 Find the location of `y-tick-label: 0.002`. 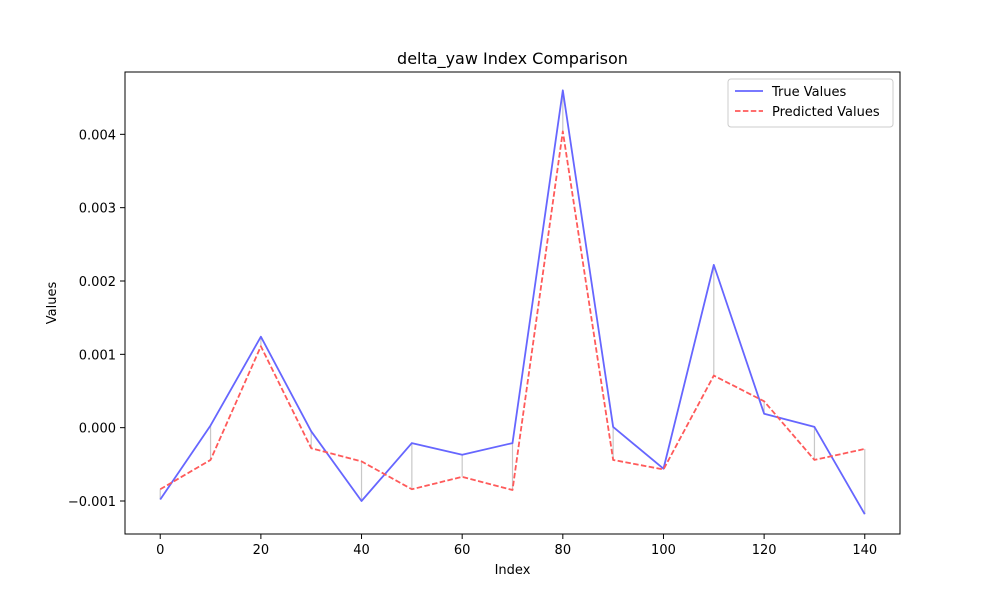

y-tick-label: 0.002 is located at coordinates (97, 282).